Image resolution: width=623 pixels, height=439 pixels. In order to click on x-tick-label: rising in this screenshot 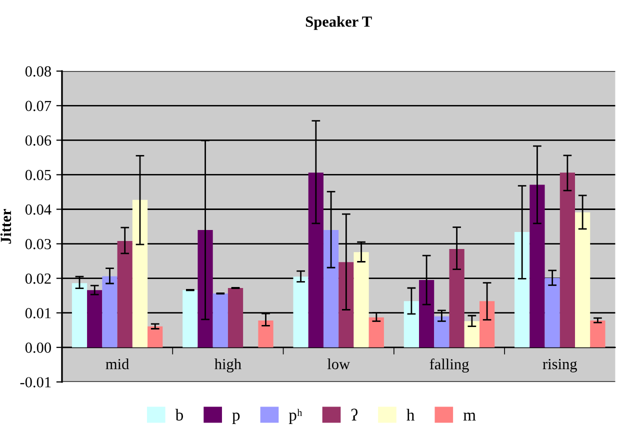, I will do `click(559, 365)`.